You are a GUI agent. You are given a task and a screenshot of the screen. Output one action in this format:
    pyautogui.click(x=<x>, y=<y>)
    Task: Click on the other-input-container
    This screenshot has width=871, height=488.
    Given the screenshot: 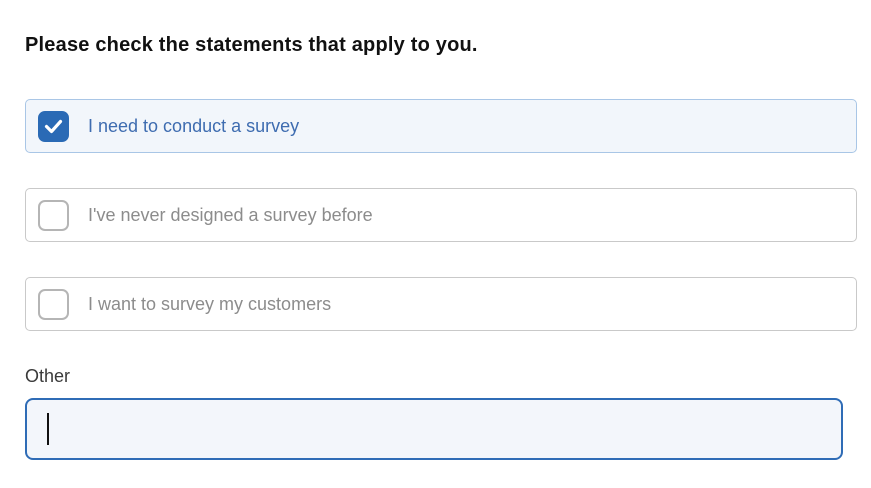 What is the action you would take?
    pyautogui.click(x=434, y=429)
    